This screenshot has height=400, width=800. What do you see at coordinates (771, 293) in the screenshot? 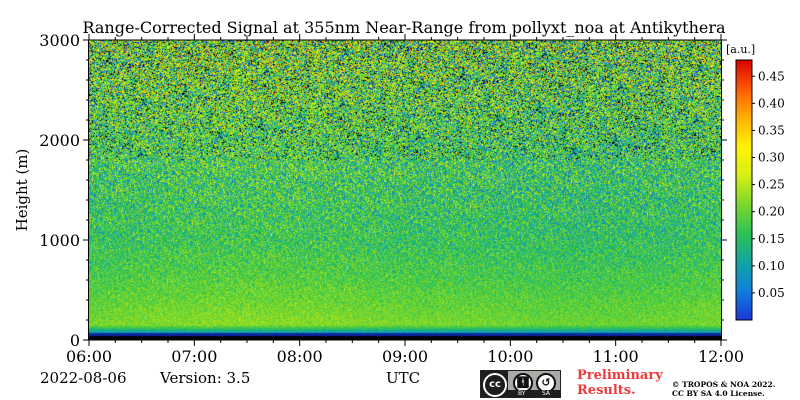
I see `colorbar-tick-label: 0.05` at bounding box center [771, 293].